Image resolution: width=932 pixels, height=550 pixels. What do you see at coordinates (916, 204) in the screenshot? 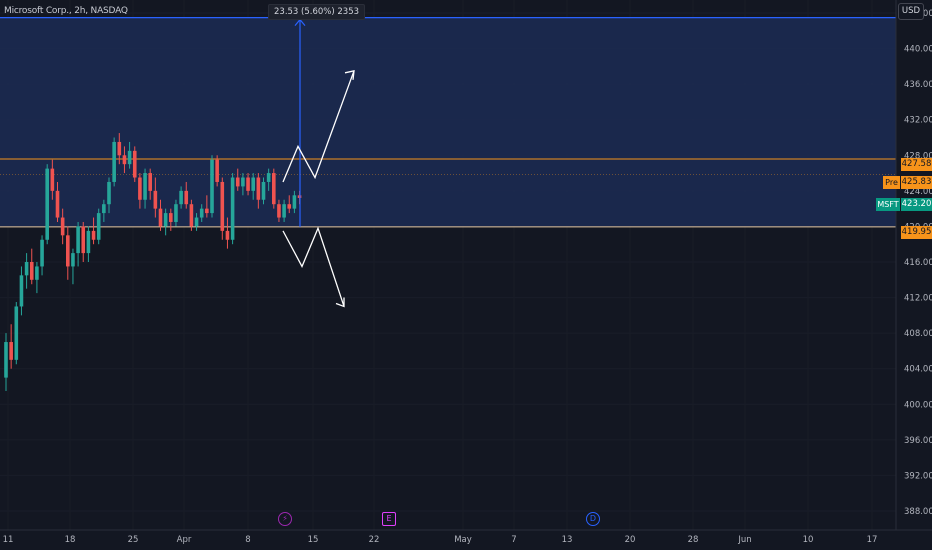
I see `last-price-tag: 423.20` at bounding box center [916, 204].